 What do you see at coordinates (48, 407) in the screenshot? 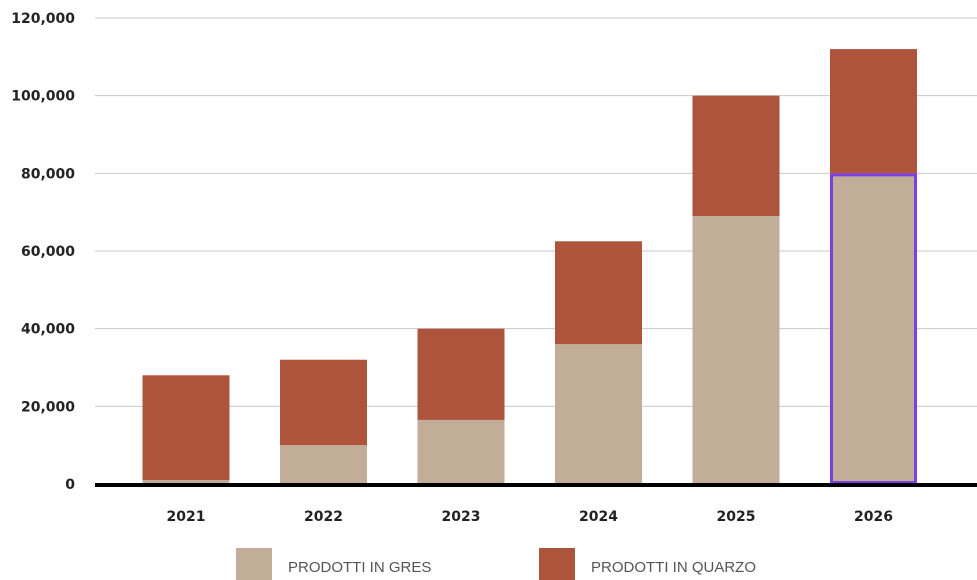
I see `y-tick-label: 20,000` at bounding box center [48, 407].